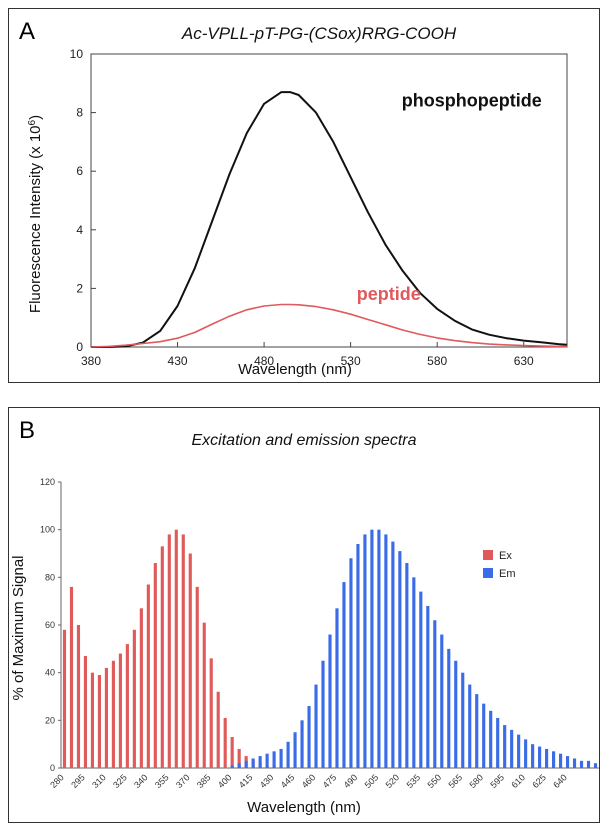  Describe the element at coordinates (47, 530) in the screenshot. I see `y-tick-label: 100` at that location.